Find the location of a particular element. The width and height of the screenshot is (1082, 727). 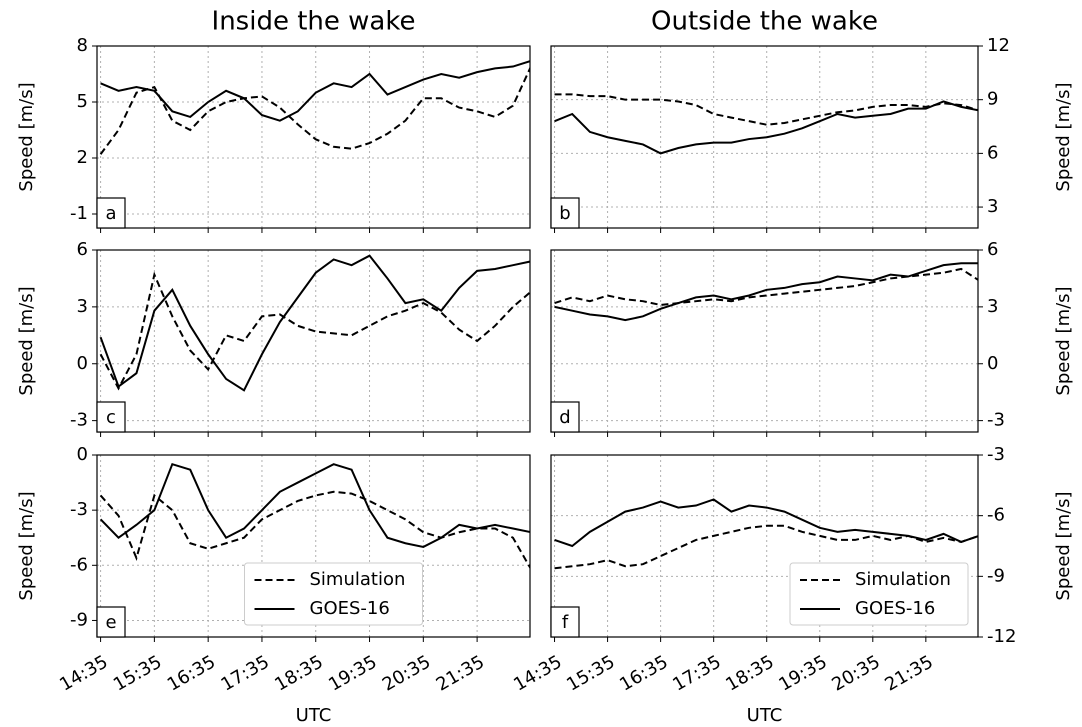

y-tick-label: 2 is located at coordinates (82, 157).